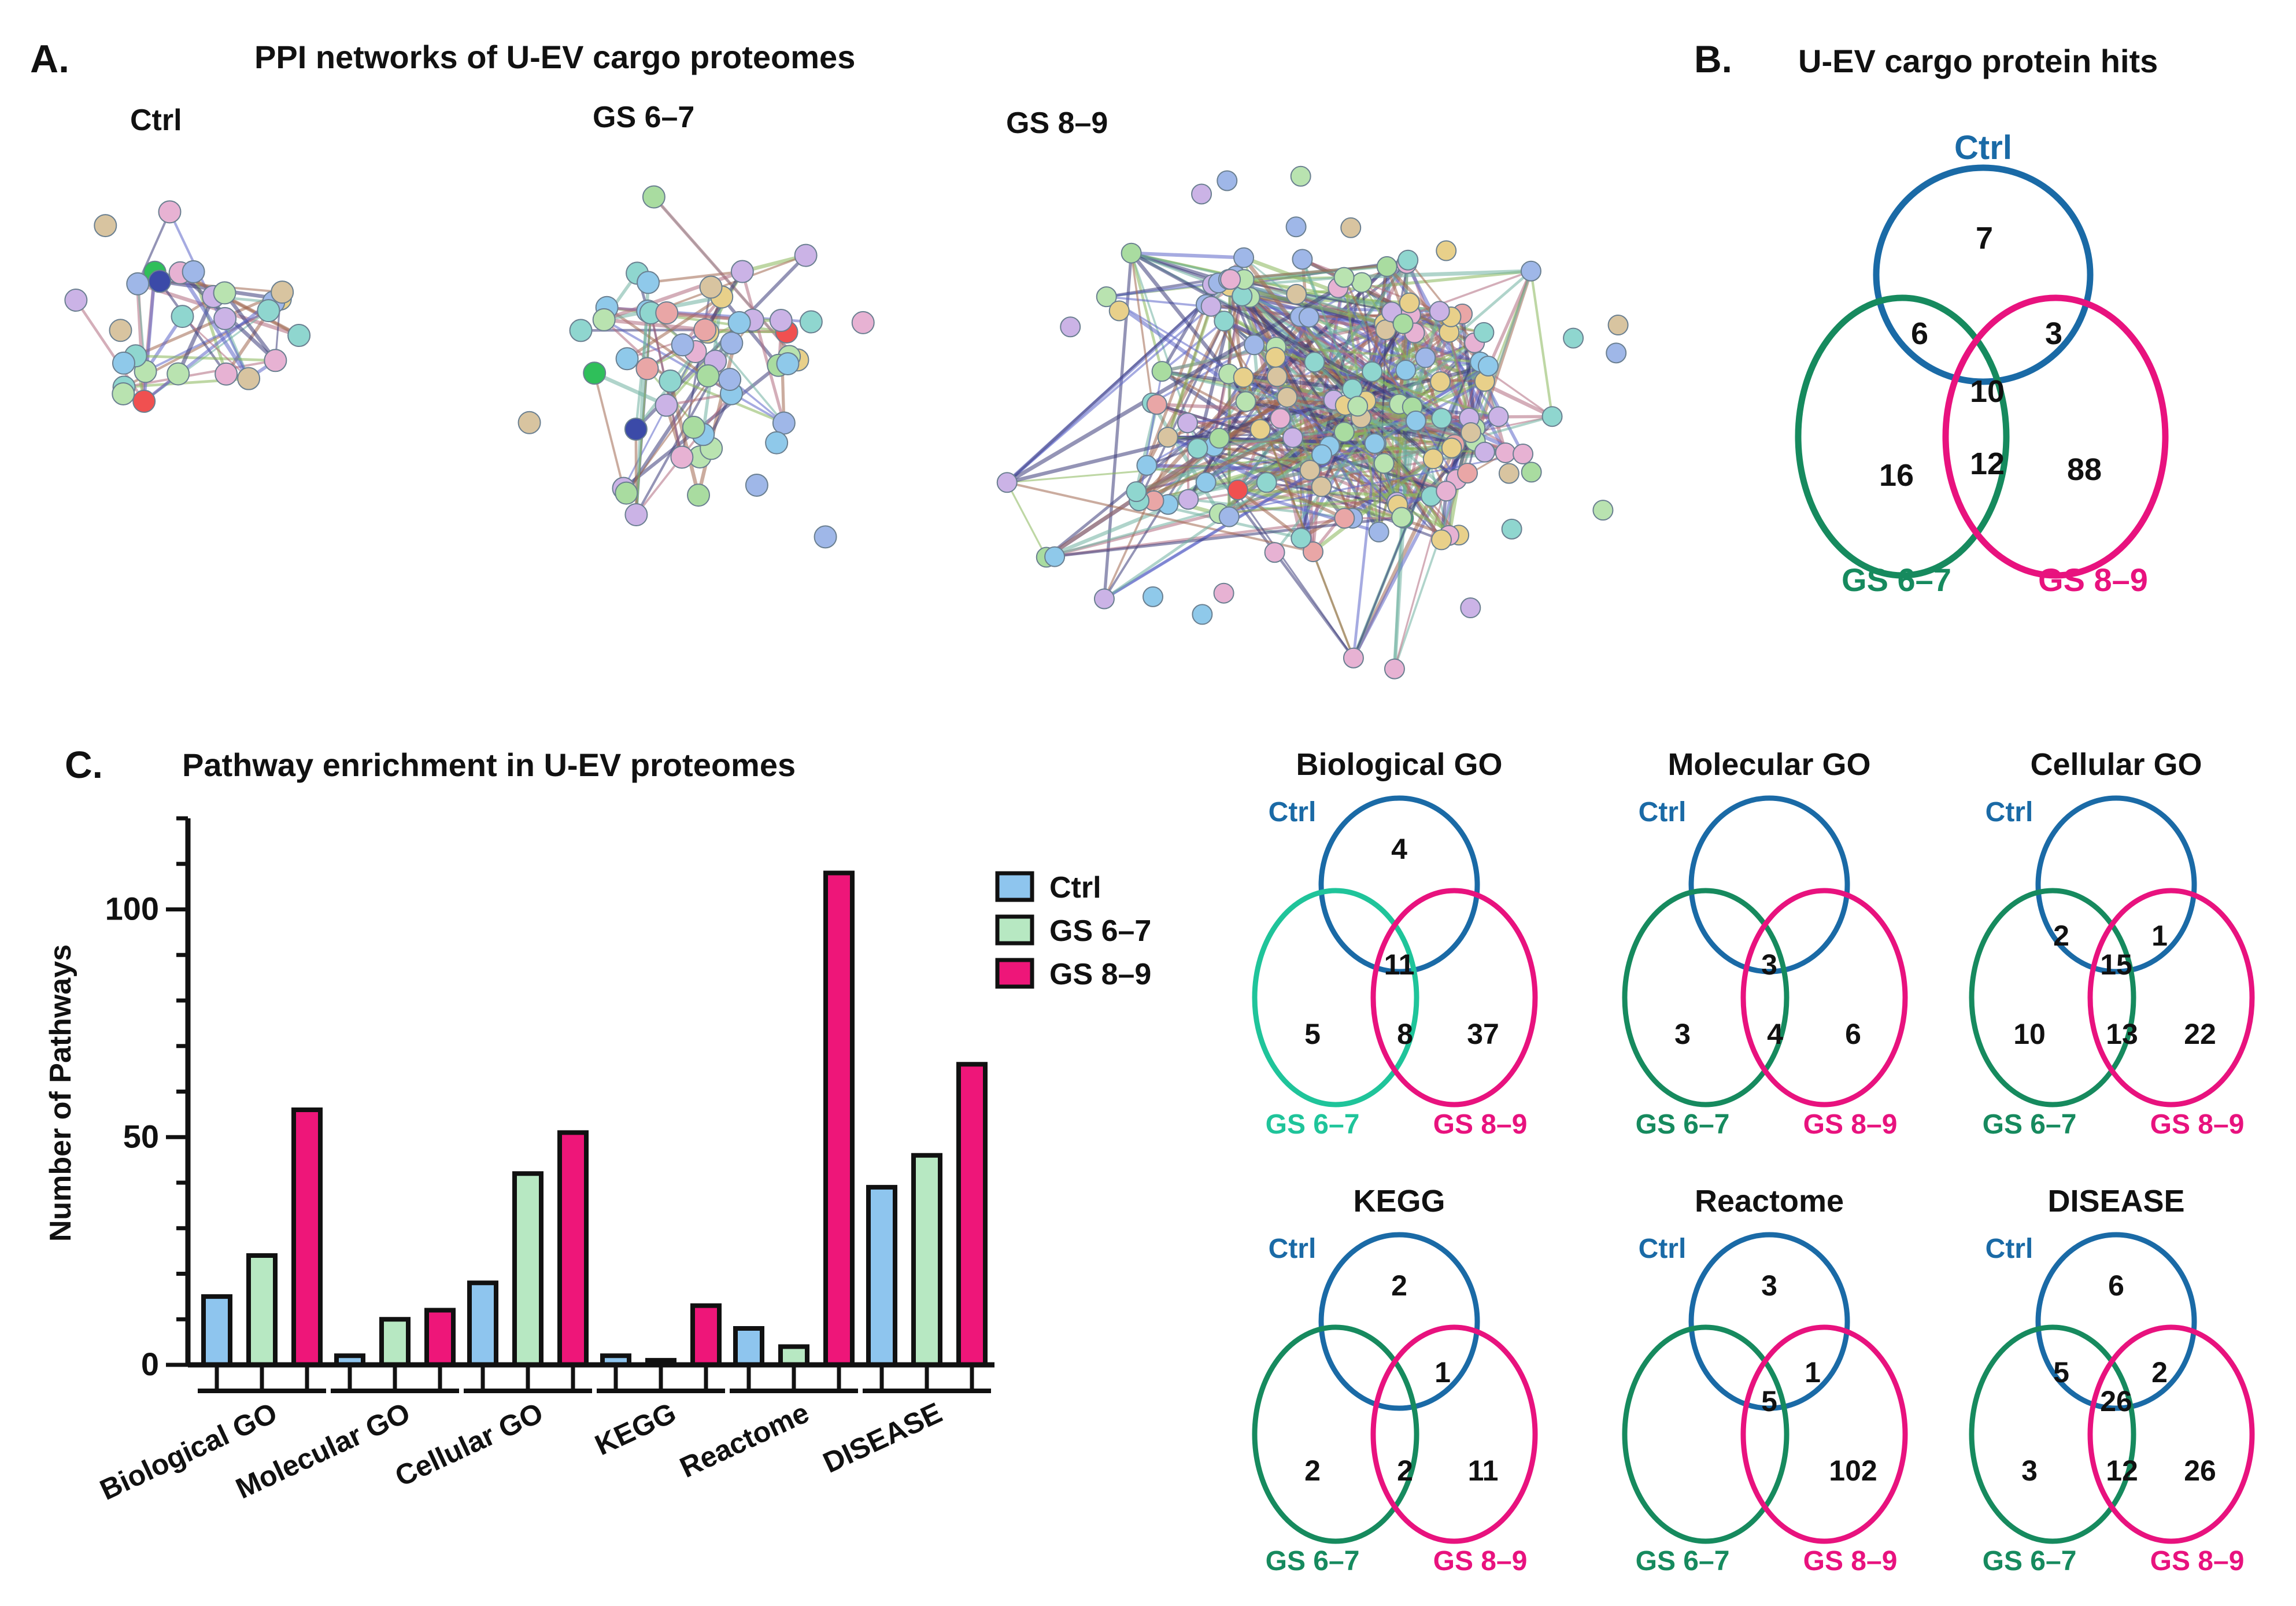 The height and width of the screenshot is (1606, 2296). I want to click on venn-title: Molecular GO, so click(1769, 764).